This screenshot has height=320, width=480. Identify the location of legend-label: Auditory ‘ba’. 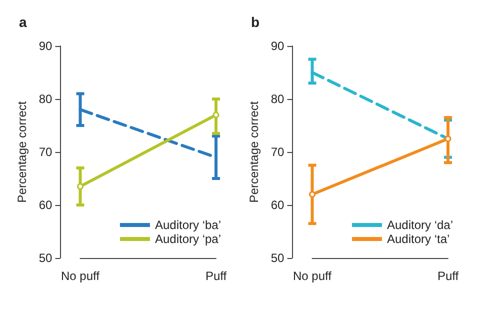
(188, 225).